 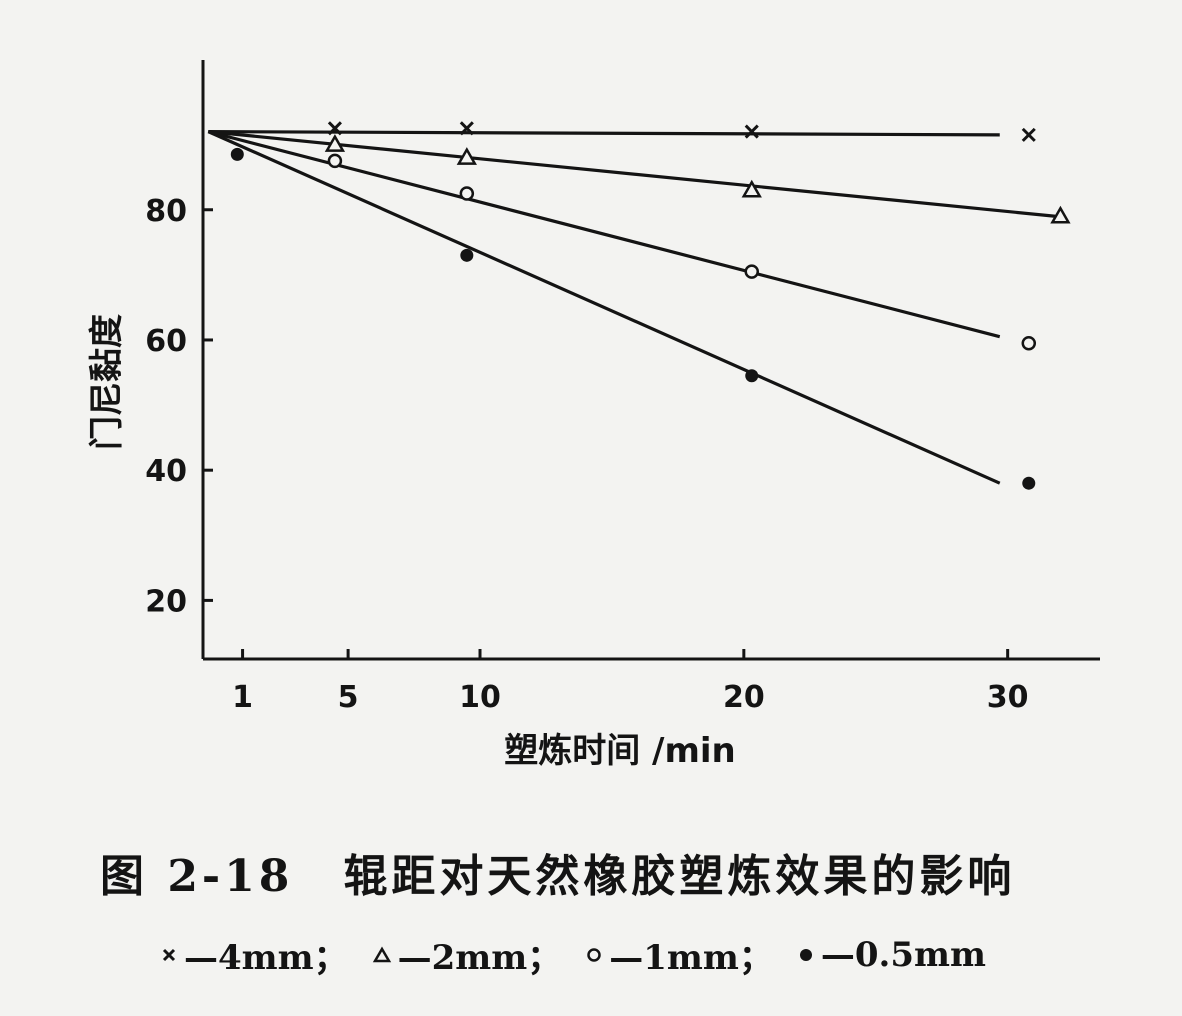 I want to click on x-axis: 1 5 10 20 30, so click(x=651, y=682).